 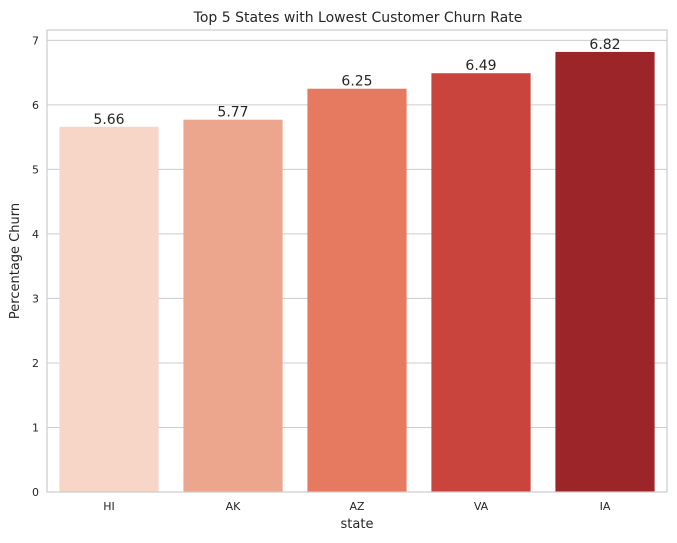 I want to click on bar-ak, so click(x=233, y=305).